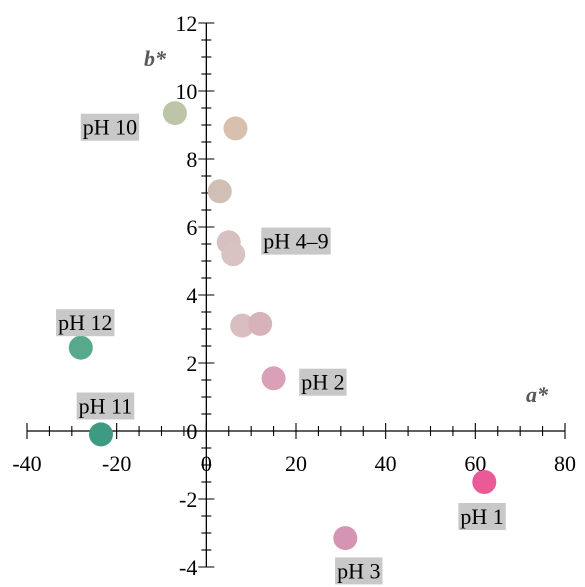 This screenshot has width=585, height=587. I want to click on y-tick-label: 6, so click(191, 227).